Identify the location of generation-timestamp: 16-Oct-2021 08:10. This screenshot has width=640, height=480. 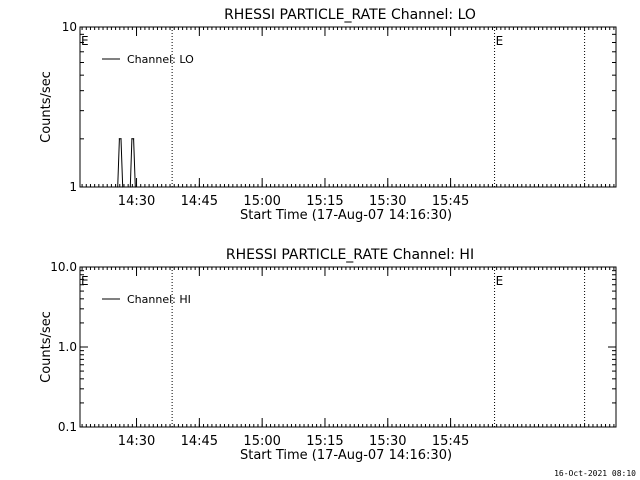
(595, 473).